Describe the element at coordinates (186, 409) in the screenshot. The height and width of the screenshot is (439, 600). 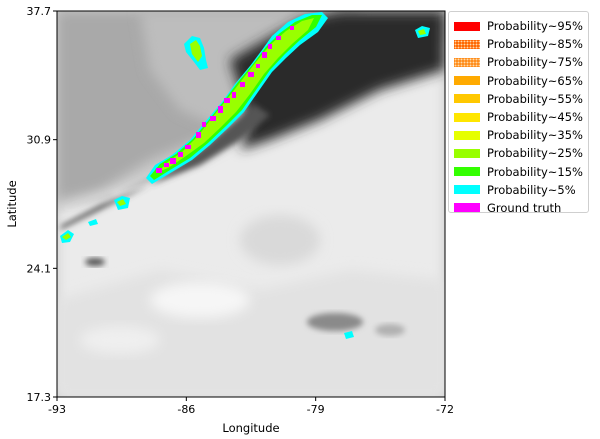
I see `x-tick-label: -86` at that location.